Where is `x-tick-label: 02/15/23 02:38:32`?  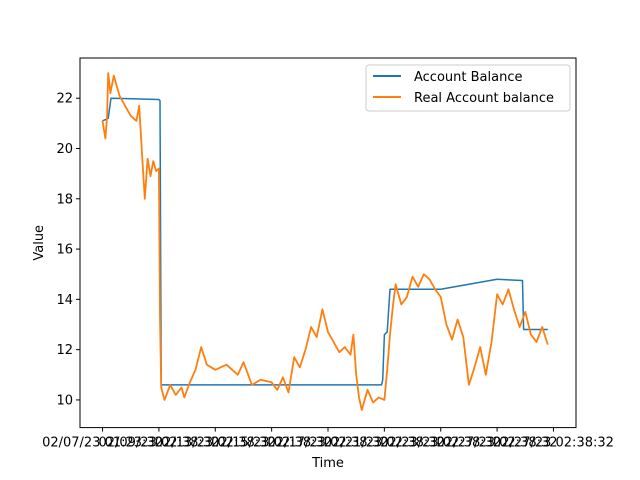
x-tick-label: 02/15/23 02:38:32 is located at coordinates (271, 443).